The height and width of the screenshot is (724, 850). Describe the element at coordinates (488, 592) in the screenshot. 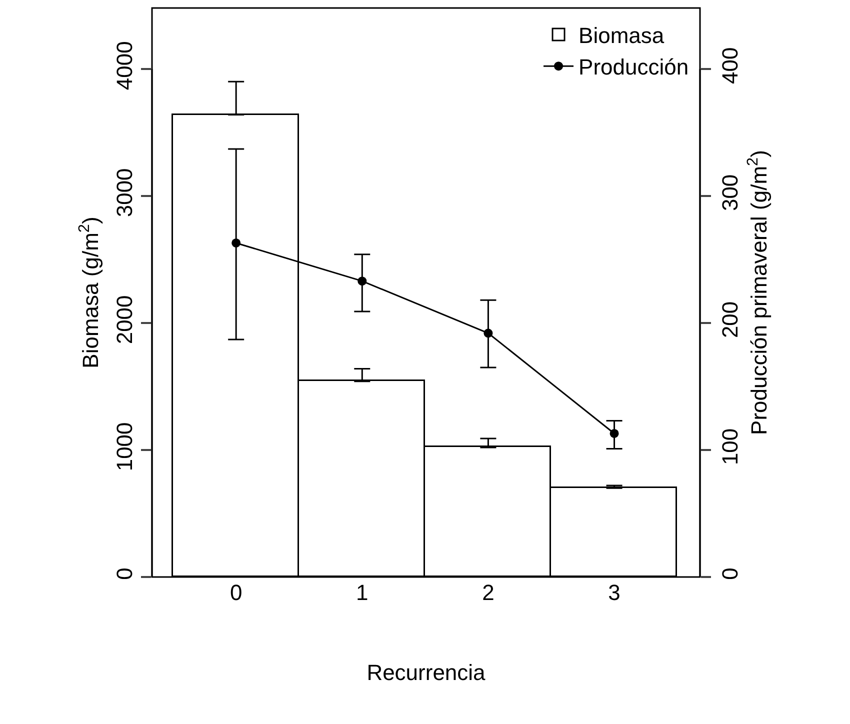

I see `x-tick-label: 2` at that location.